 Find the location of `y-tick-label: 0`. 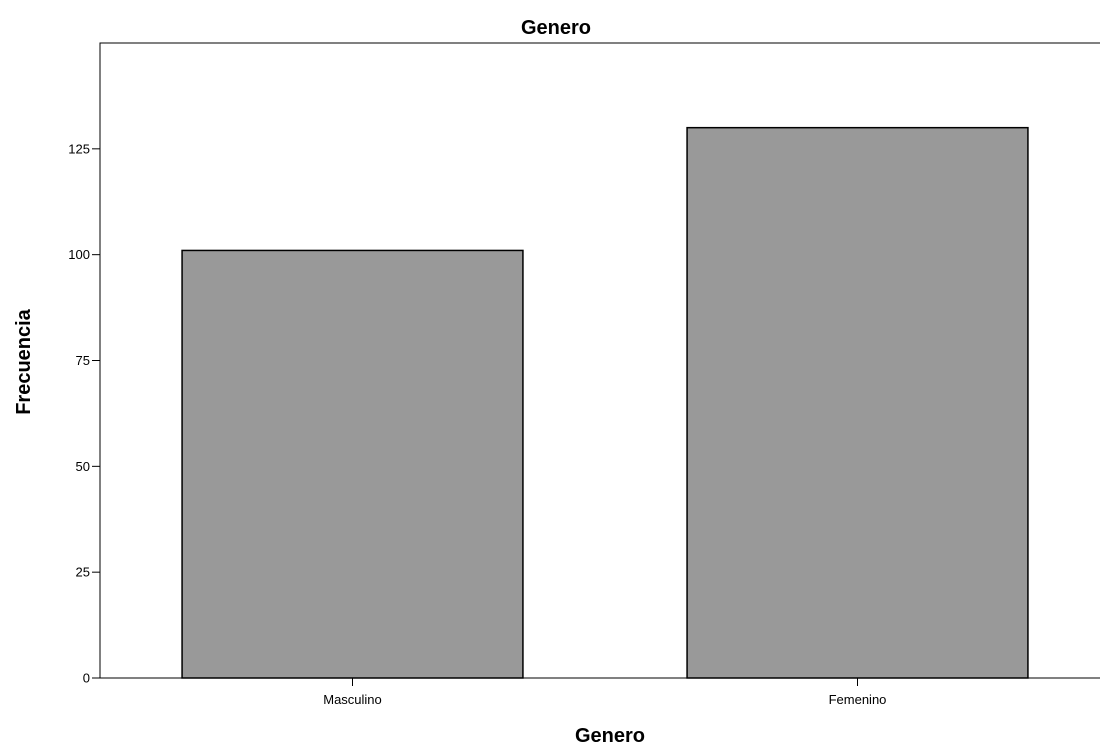

y-tick-label: 0 is located at coordinates (86, 678).